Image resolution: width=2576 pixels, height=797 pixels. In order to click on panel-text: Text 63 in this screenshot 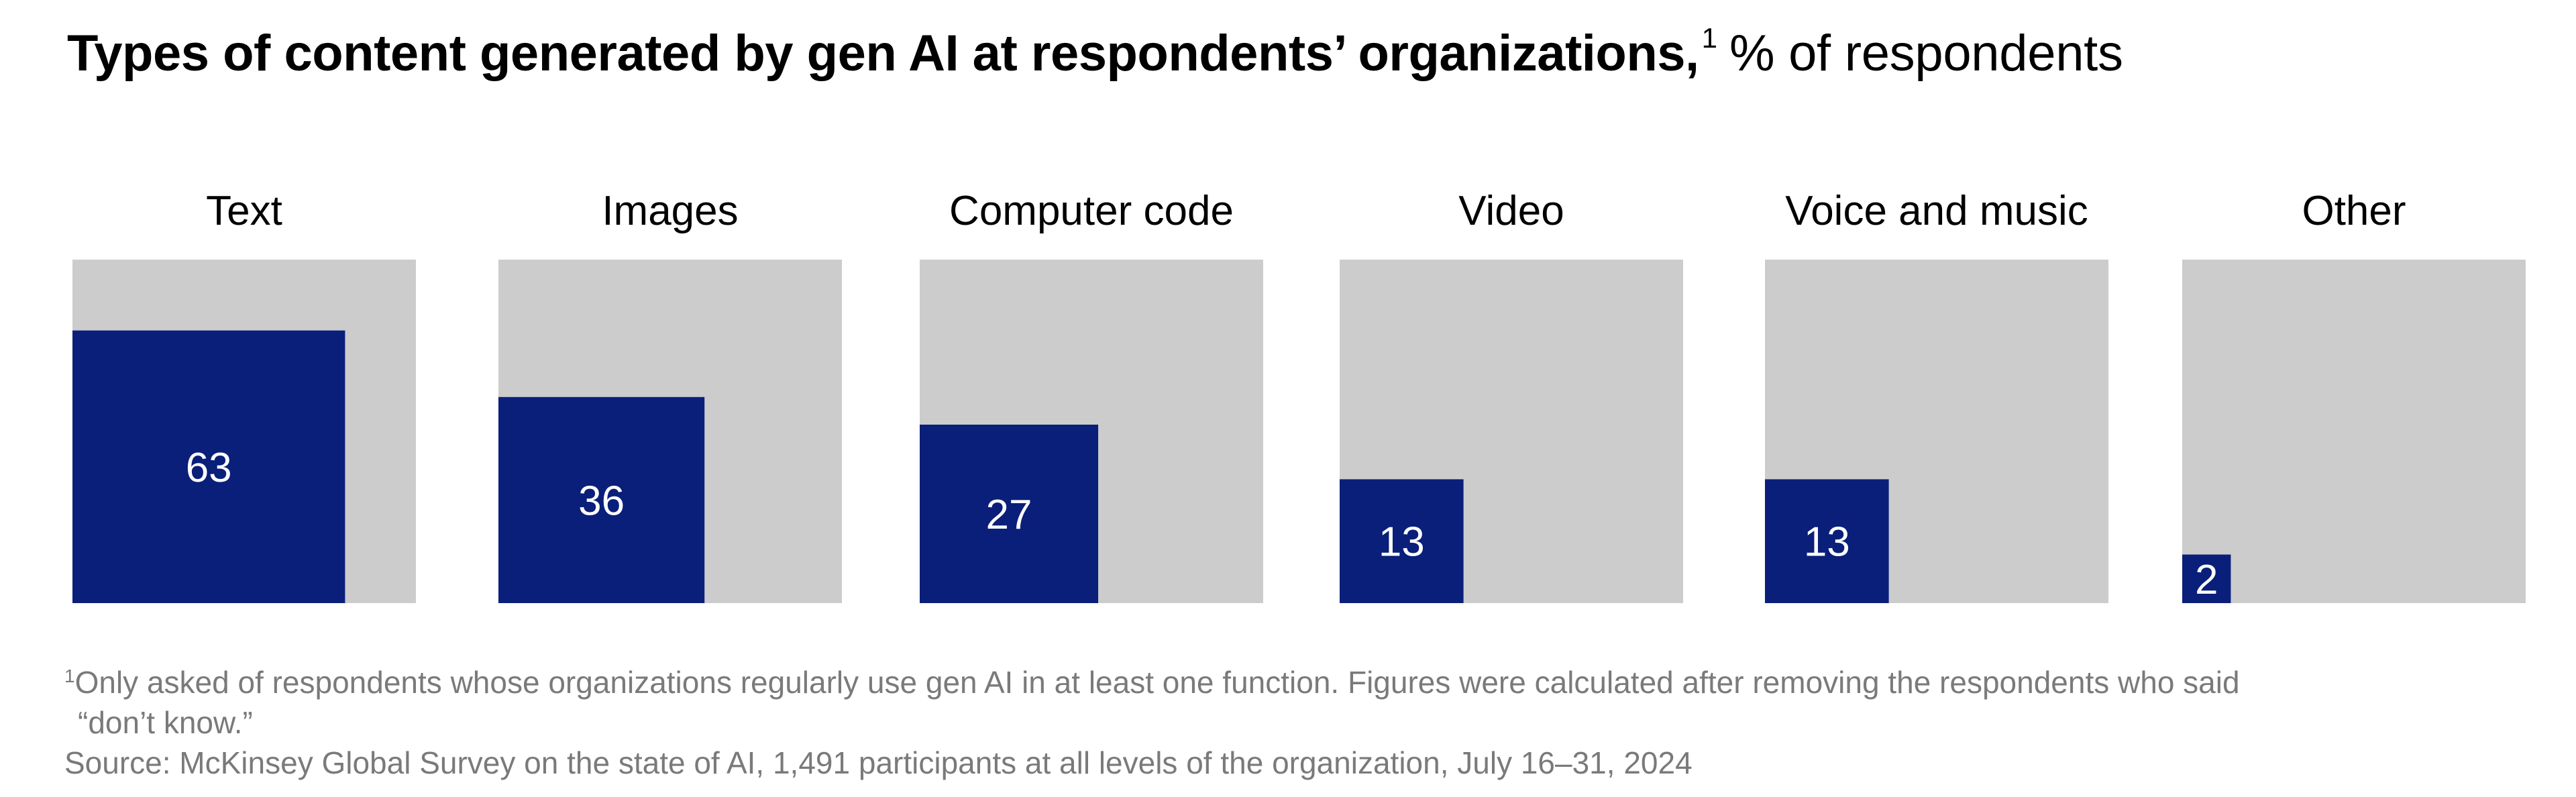, I will do `click(244, 395)`.